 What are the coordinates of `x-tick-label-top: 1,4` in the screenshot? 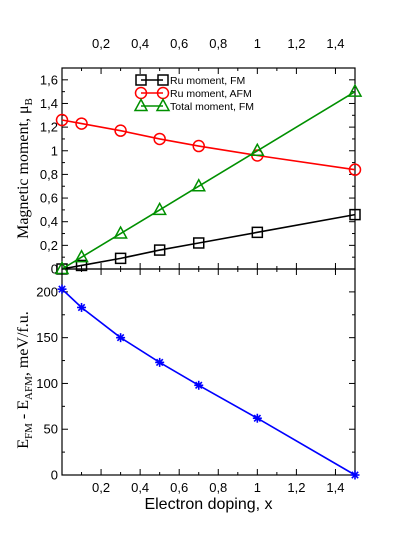 It's located at (335, 43).